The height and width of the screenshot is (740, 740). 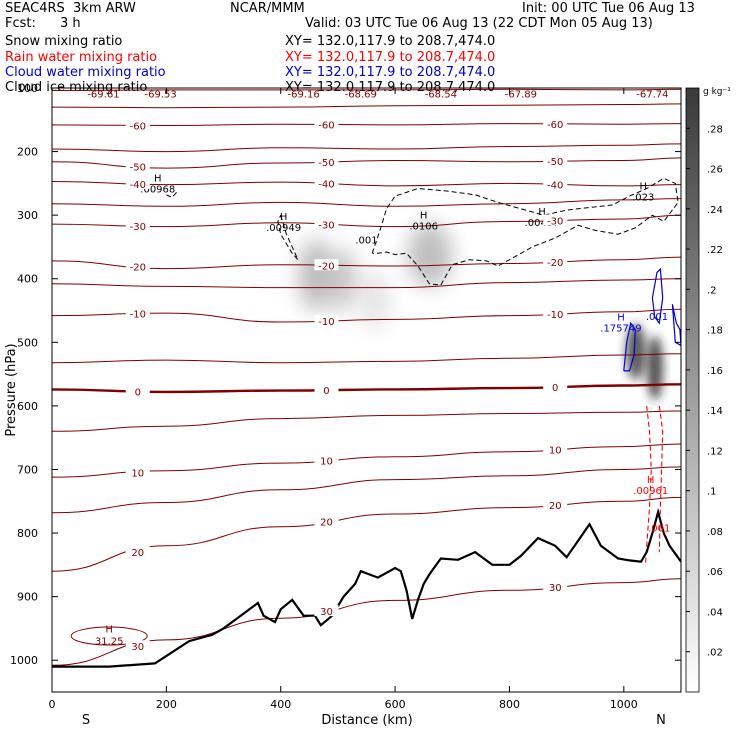 What do you see at coordinates (361, 95) in the screenshot?
I see `temp-value-label: -68.69` at bounding box center [361, 95].